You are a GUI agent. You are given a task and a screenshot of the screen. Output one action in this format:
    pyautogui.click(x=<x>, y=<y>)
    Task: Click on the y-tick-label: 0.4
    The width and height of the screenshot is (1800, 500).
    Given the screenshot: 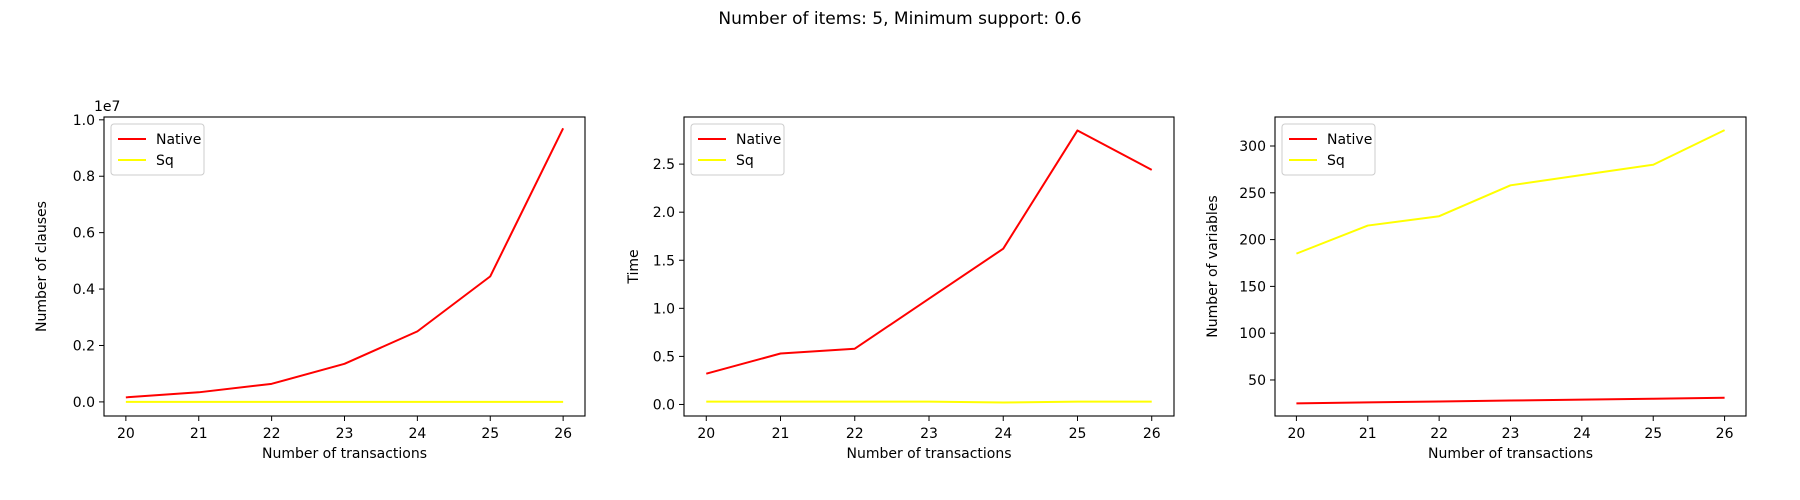 What is the action you would take?
    pyautogui.click(x=84, y=290)
    